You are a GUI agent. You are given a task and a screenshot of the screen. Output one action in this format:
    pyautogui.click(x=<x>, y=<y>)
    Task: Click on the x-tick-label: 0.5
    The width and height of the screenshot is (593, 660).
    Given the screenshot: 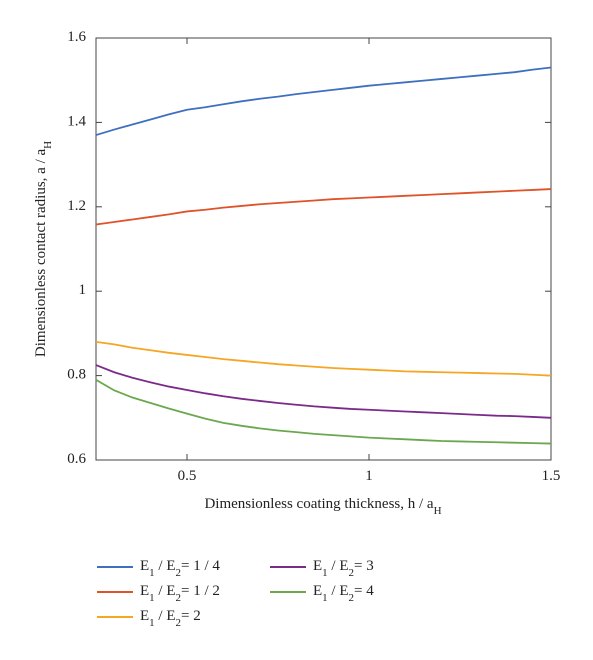 What is the action you would take?
    pyautogui.click(x=187, y=476)
    